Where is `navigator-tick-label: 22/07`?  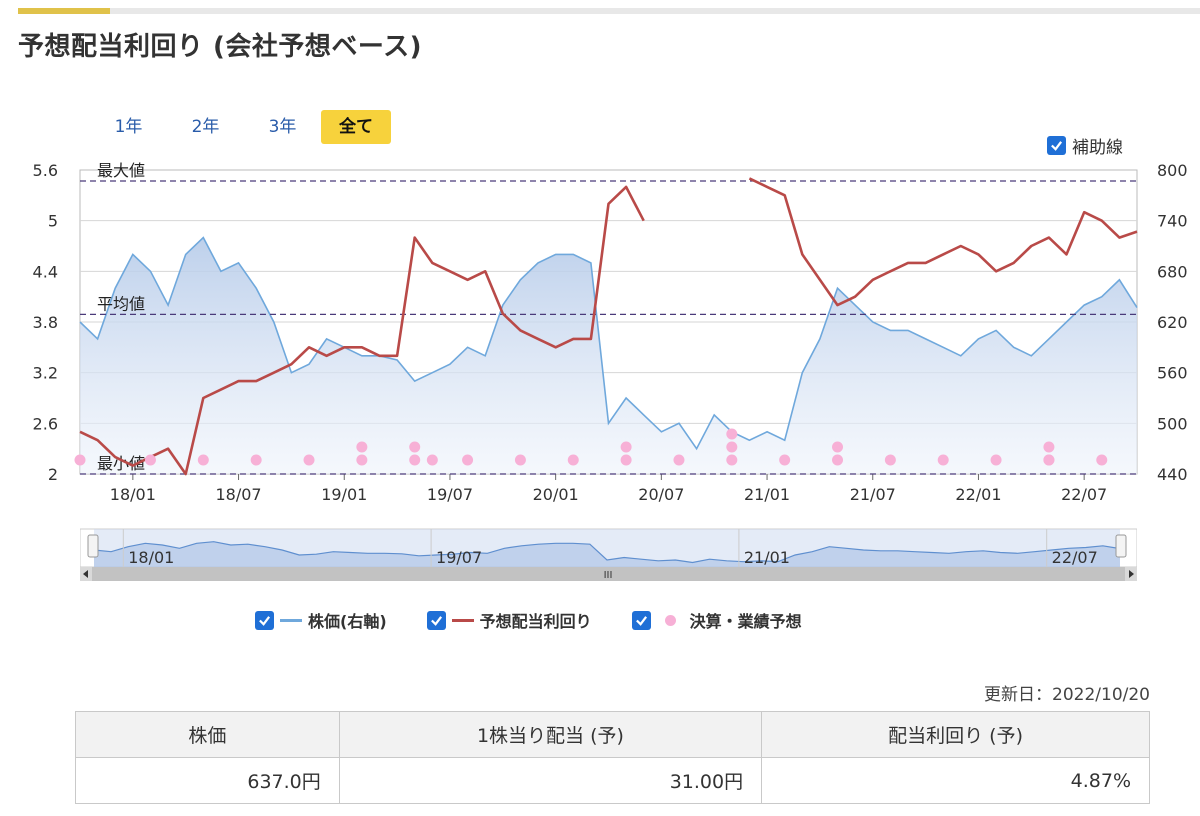 navigator-tick-label: 22/07 is located at coordinates (1075, 557).